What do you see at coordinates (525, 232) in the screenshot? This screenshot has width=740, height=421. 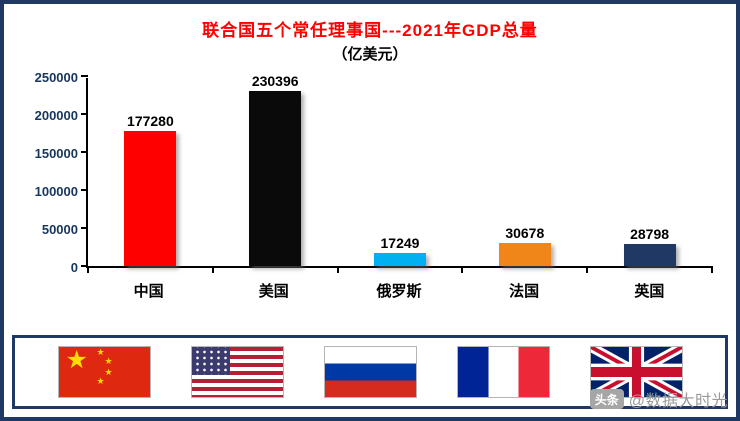 I see `bar-value-label: 30678` at bounding box center [525, 232].